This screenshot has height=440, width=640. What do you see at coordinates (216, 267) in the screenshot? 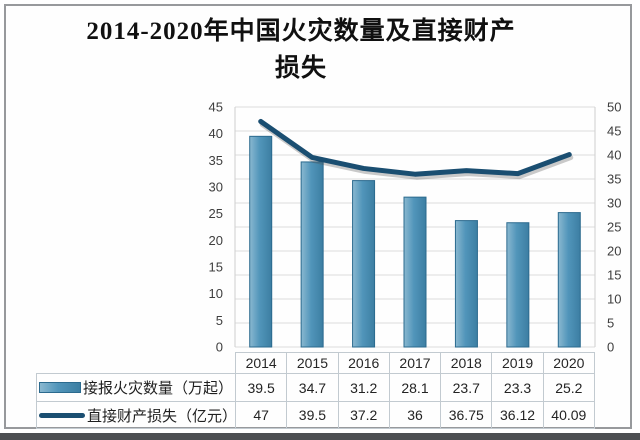
I see `left-axis-tick-label: 15` at bounding box center [216, 267].